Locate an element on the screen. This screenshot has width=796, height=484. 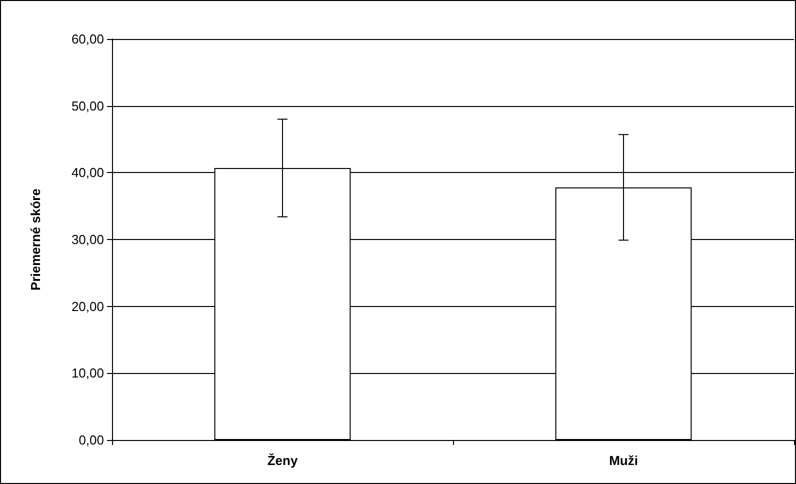
y-tick-label: 10,00 is located at coordinates (87, 373).